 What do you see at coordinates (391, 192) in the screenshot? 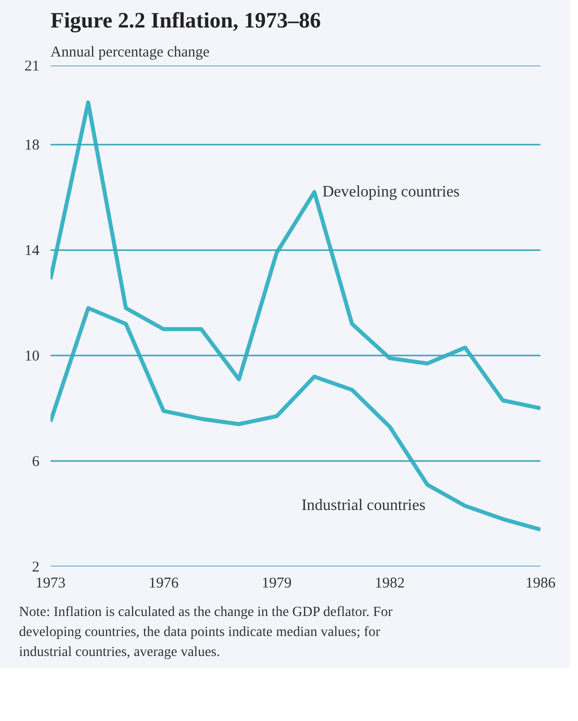
I see `annotation: Developing countries` at bounding box center [391, 192].